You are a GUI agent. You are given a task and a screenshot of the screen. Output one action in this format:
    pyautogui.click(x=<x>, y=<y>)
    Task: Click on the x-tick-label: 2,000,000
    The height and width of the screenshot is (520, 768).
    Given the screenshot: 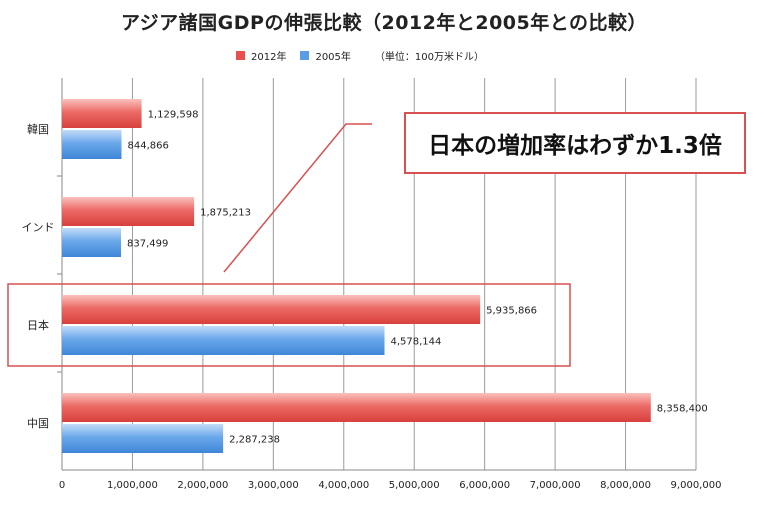 What is the action you would take?
    pyautogui.click(x=202, y=485)
    